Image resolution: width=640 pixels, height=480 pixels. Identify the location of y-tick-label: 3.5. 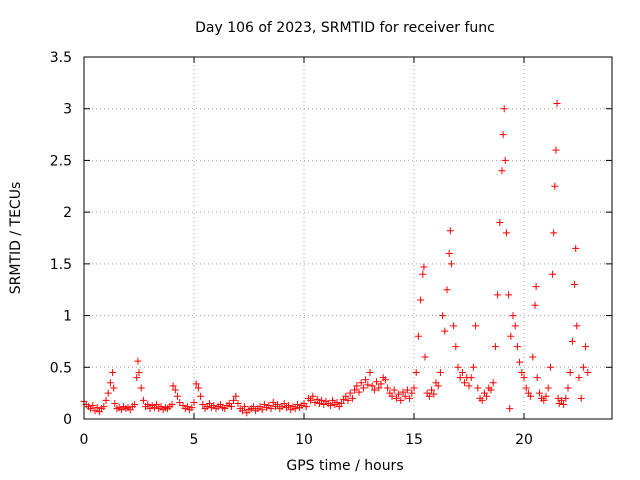
(61, 58).